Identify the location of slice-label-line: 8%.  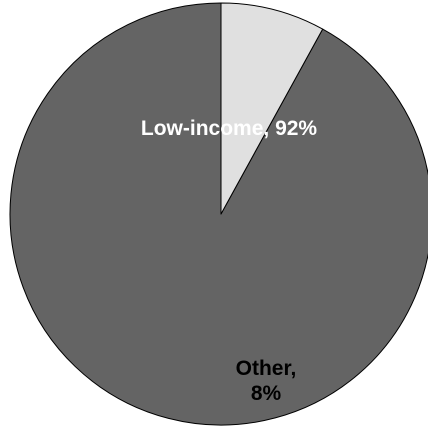
(266, 393).